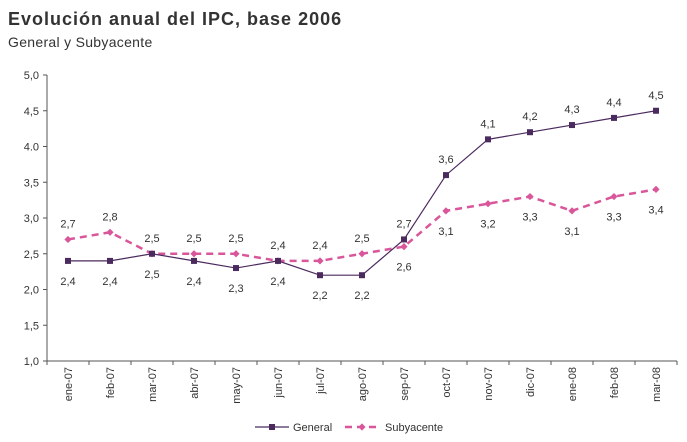 This screenshot has height=442, width=687. What do you see at coordinates (657, 384) in the screenshot?
I see `x-tick-label: mar-08` at bounding box center [657, 384].